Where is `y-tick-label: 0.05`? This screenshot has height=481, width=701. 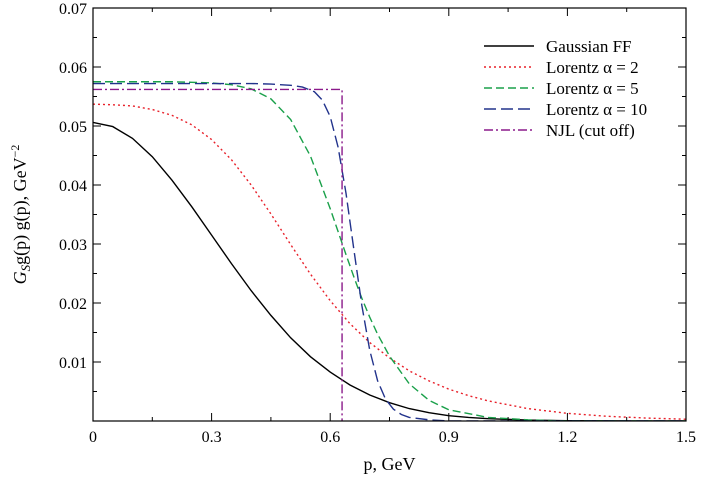 y-tick-label: 0.05 is located at coordinates (73, 127).